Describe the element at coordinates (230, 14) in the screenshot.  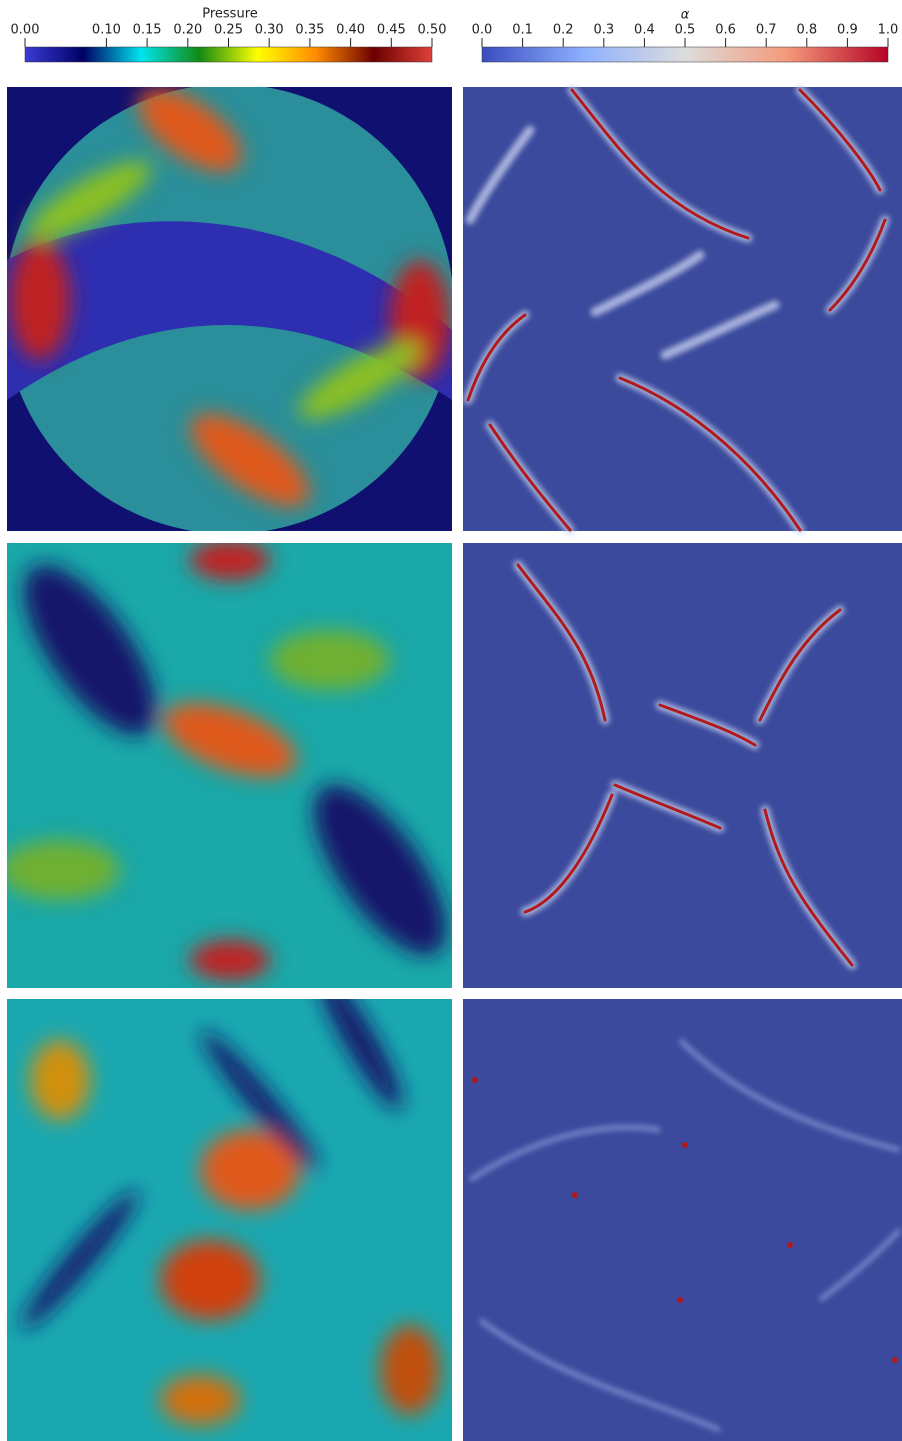
I see `colorbar-title: Pressure` at that location.